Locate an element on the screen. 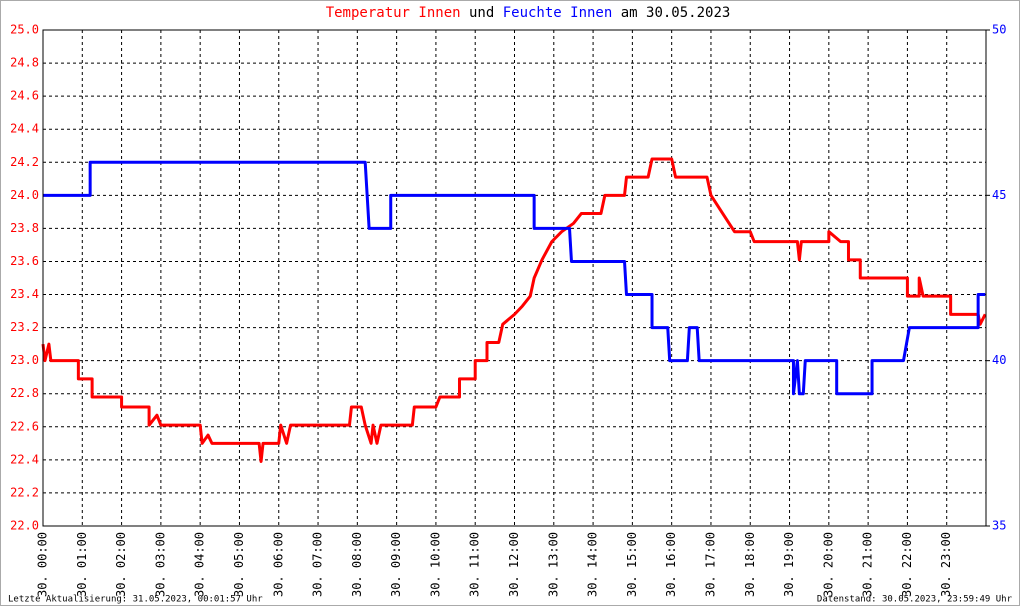 This screenshot has height=606, width=1020. x-tick-label: 30. 17:00 is located at coordinates (710, 564).